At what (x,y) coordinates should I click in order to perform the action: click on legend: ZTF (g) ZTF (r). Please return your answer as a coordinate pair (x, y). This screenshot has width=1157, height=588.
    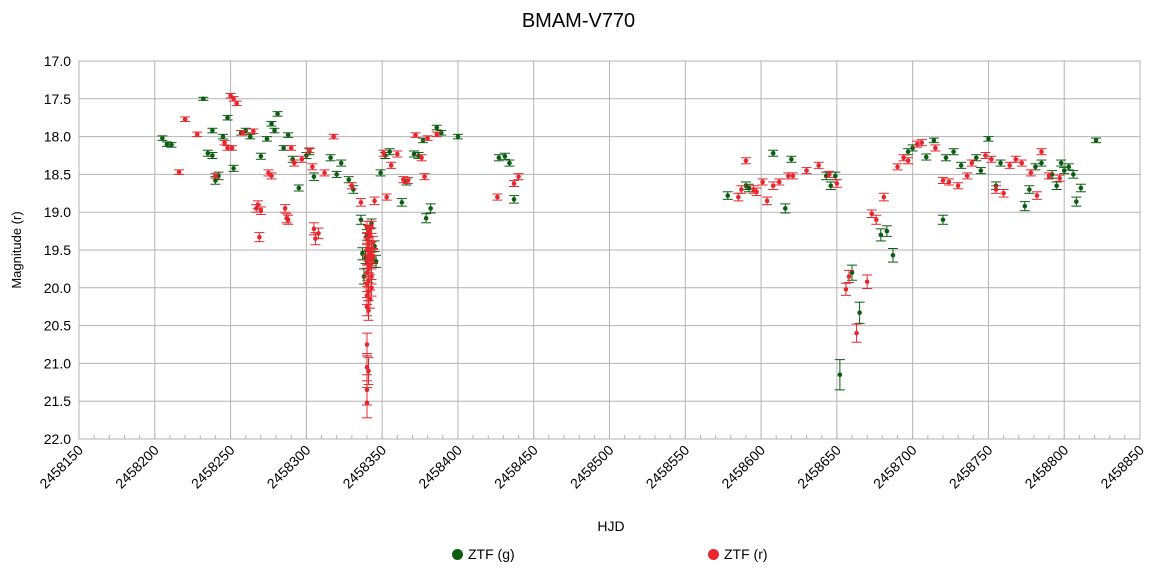
    Looking at the image, I should click on (578, 557).